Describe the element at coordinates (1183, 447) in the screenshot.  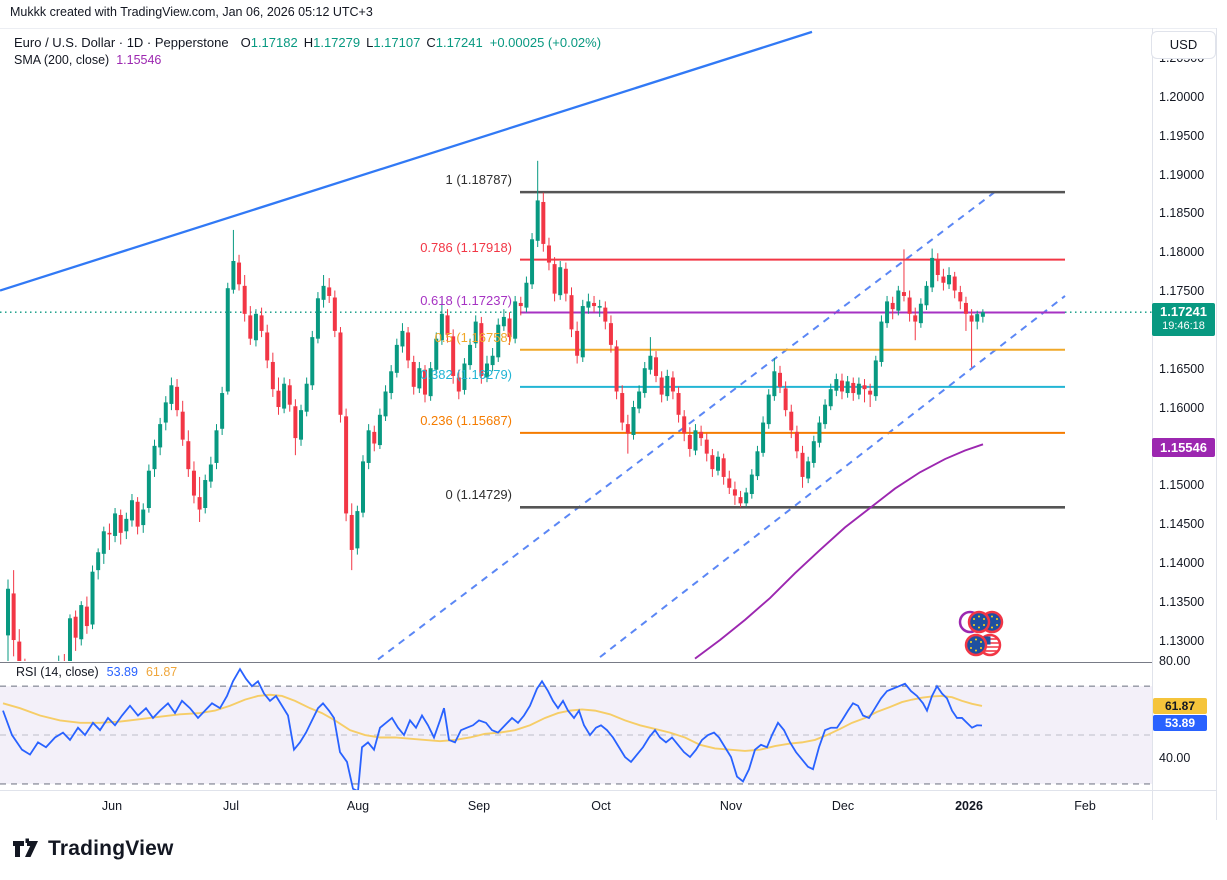
I see `sma-price-badge: 1.15546` at that location.